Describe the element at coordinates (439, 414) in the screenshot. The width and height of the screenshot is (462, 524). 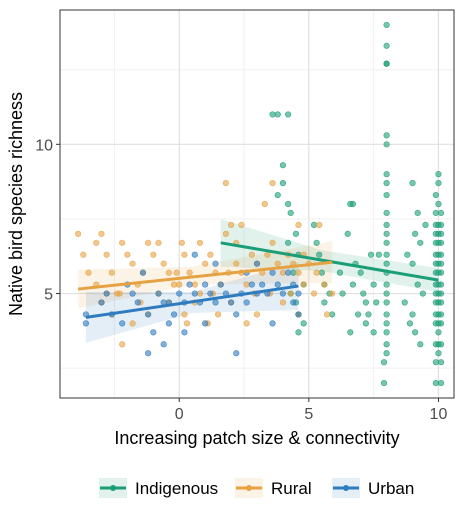
I see `x-tick-label: 10` at that location.